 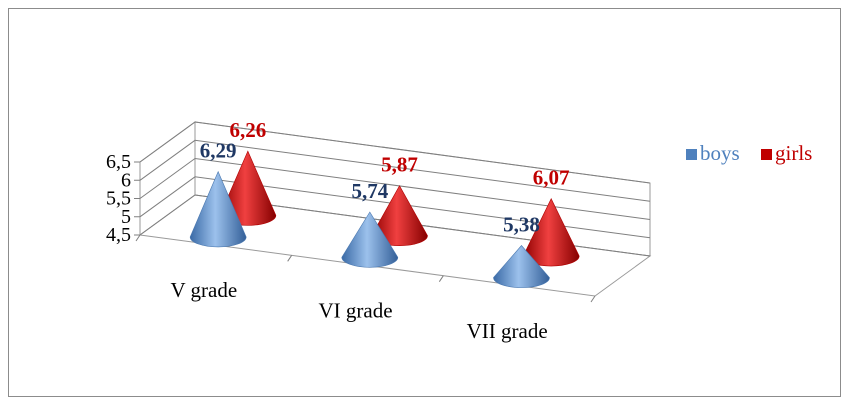 What do you see at coordinates (793, 153) in the screenshot?
I see `legend-label-girls: girls` at bounding box center [793, 153].